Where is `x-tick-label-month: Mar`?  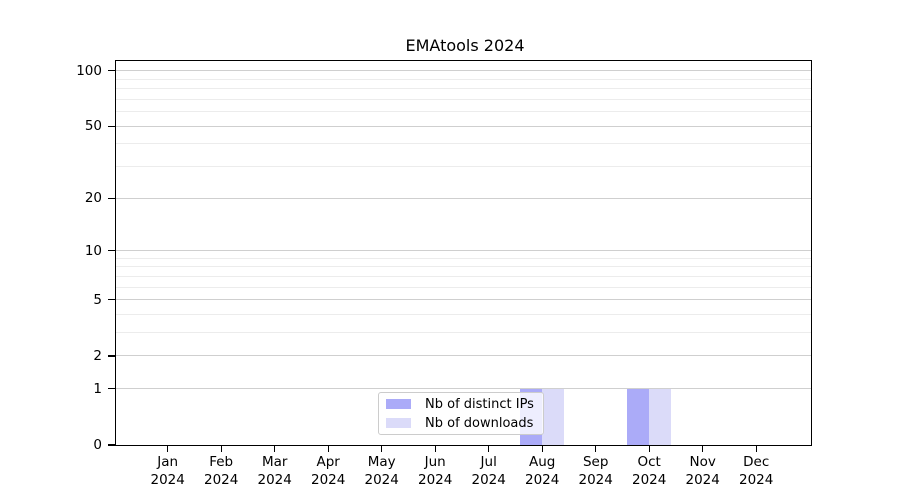 x-tick-label-month: Mar is located at coordinates (274, 462).